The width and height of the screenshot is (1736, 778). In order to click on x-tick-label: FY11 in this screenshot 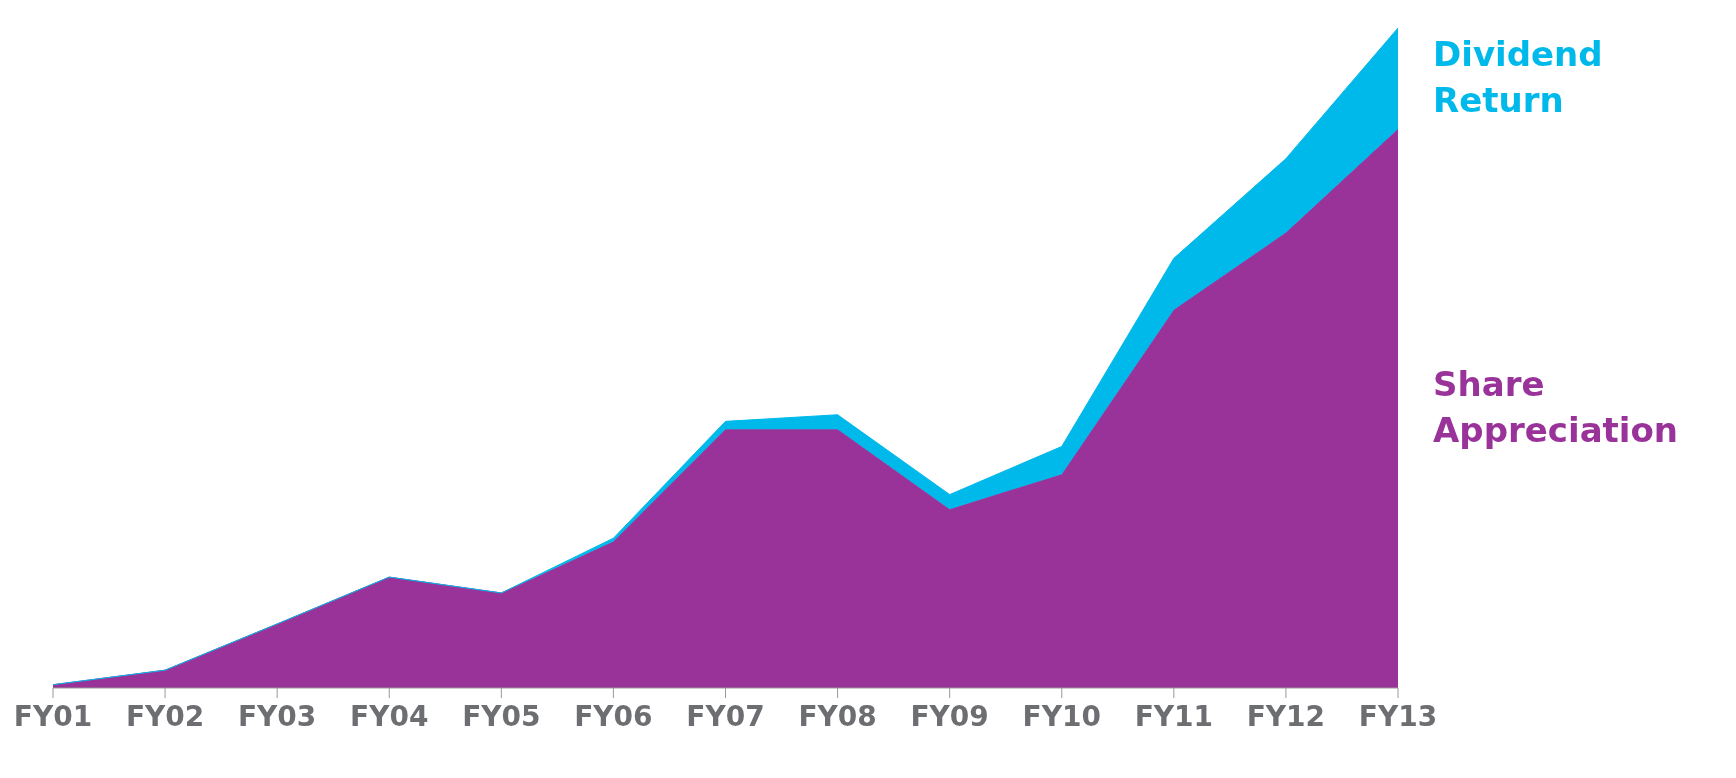, I will do `click(1174, 716)`.